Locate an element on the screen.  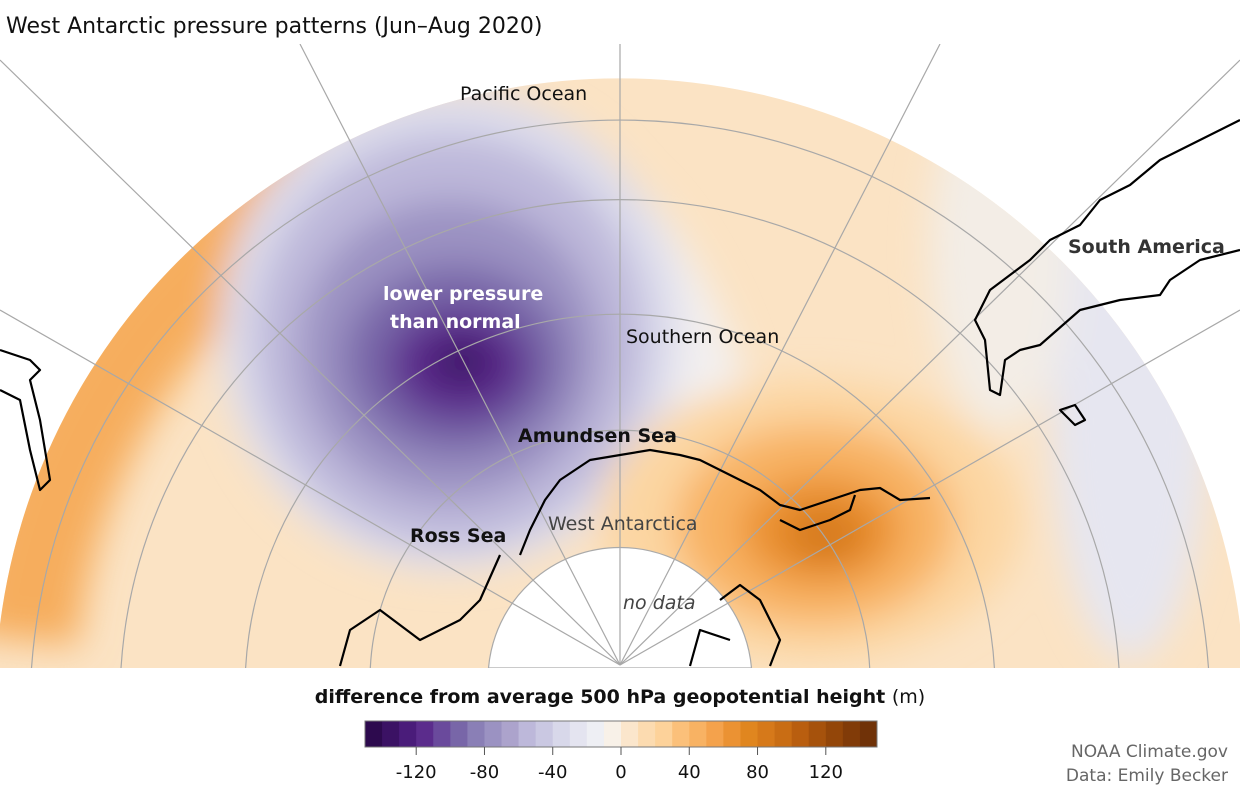
label-west-antarctica: West Antarctica is located at coordinates (623, 524).